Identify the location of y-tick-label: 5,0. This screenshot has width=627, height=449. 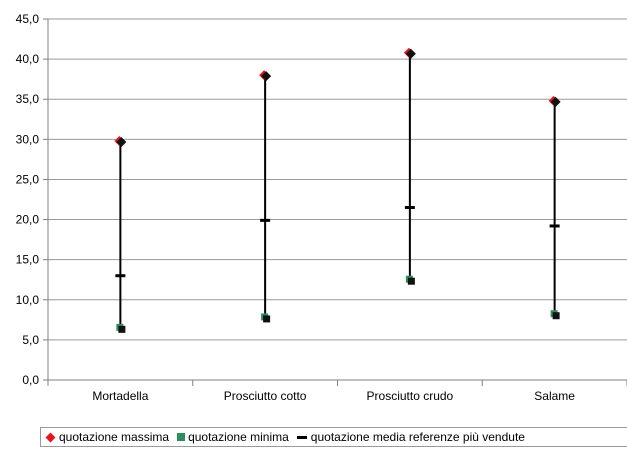
(30, 340).